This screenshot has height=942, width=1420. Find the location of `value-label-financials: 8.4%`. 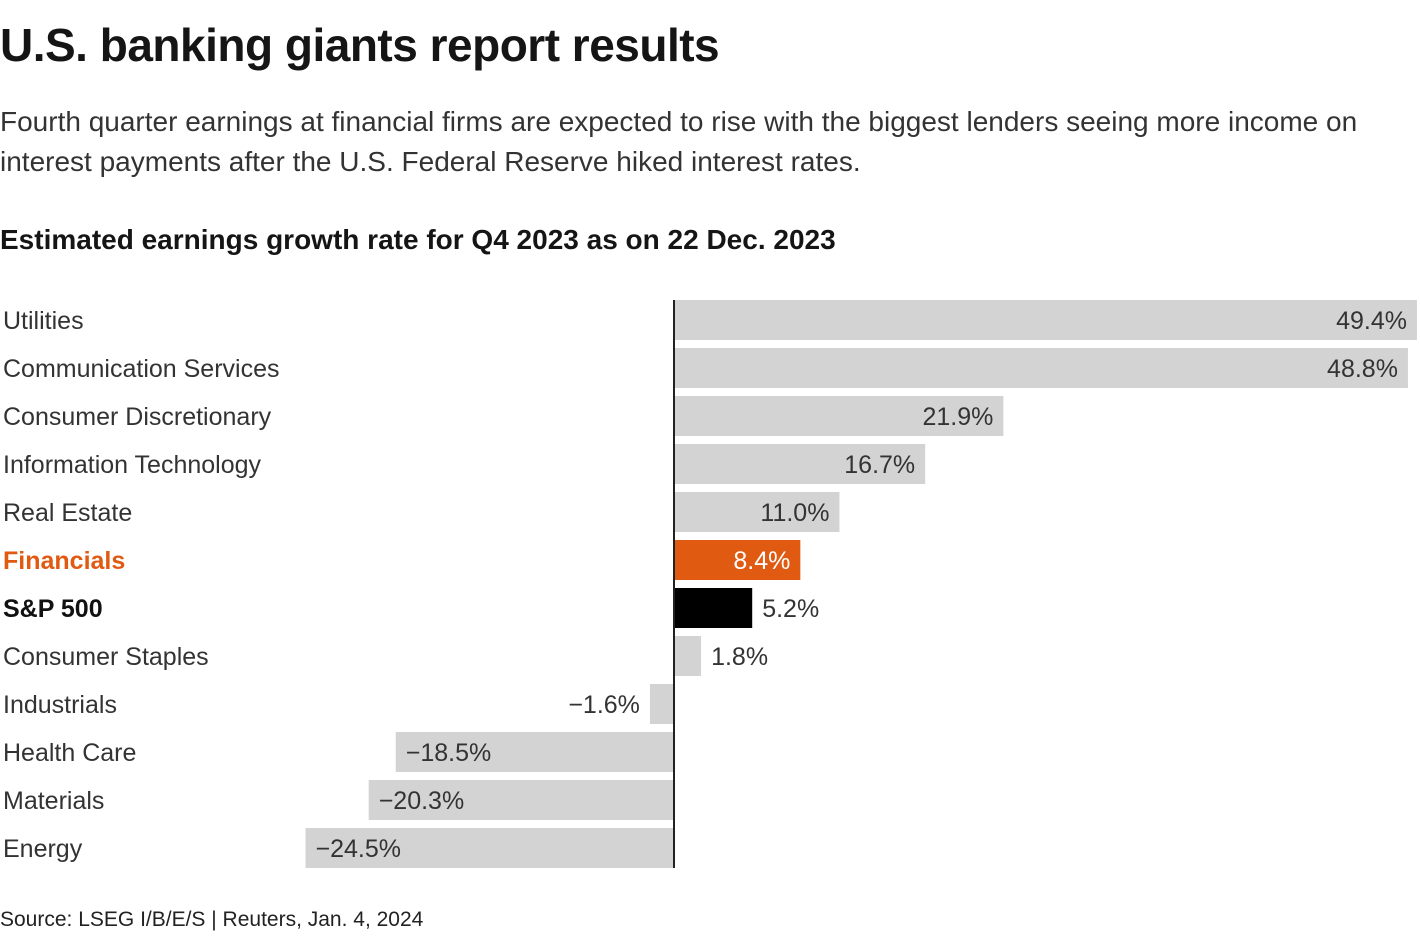

value-label-financials: 8.4% is located at coordinates (761, 561).